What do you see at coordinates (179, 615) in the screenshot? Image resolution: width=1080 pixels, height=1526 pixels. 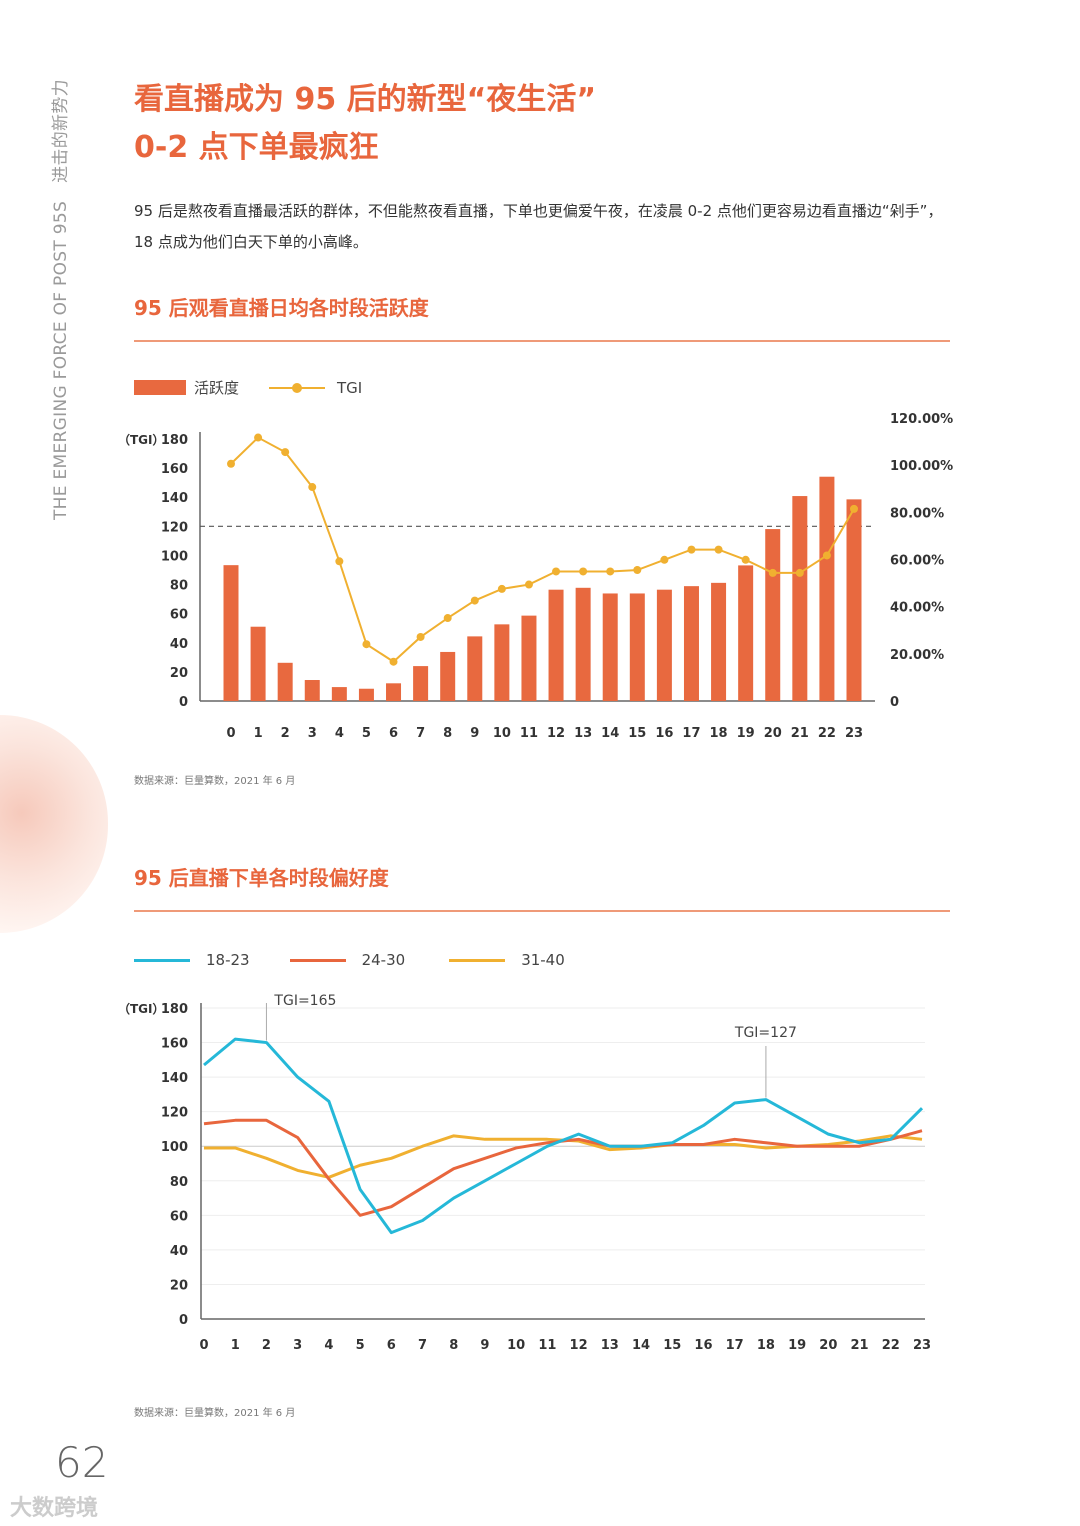 I see `left-tick-label: 60` at bounding box center [179, 615].